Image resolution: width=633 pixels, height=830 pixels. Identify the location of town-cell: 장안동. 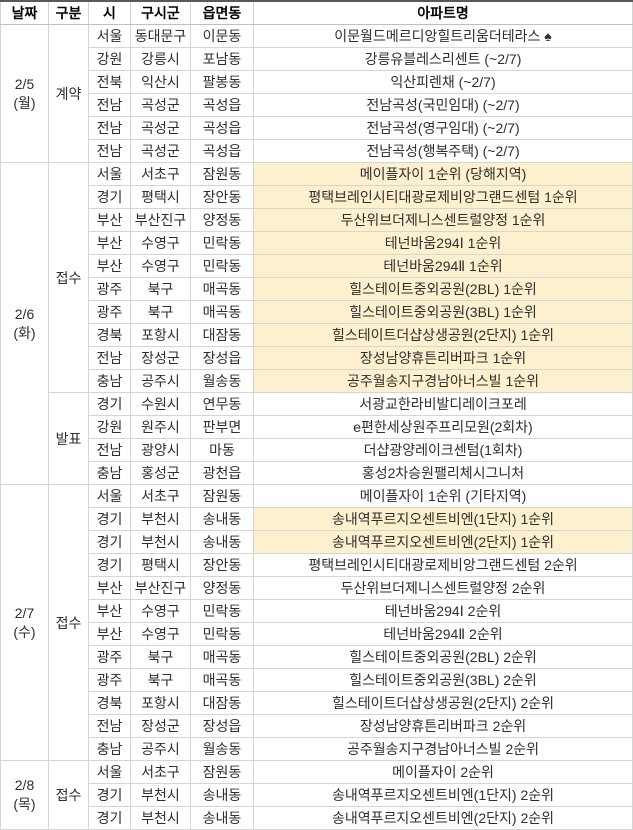
(222, 565).